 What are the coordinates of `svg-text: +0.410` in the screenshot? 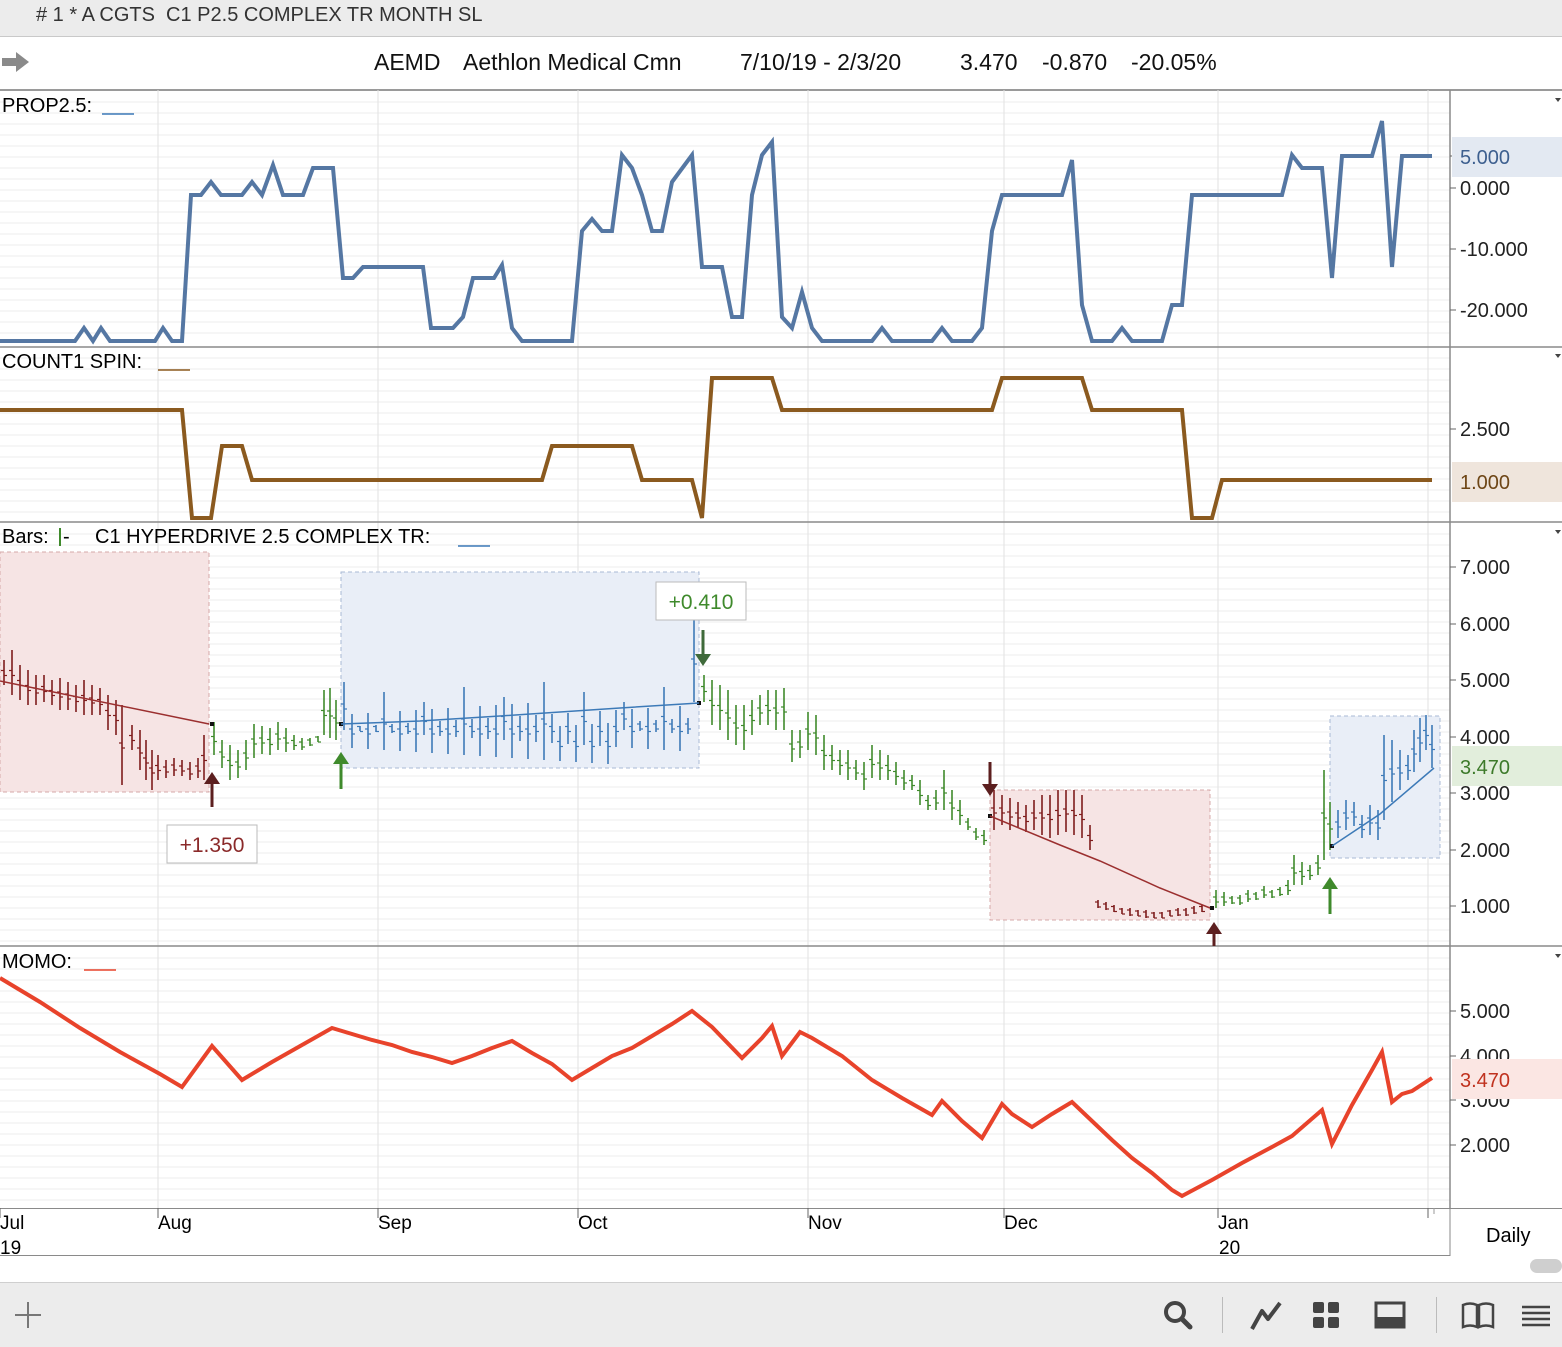 It's located at (701, 602).